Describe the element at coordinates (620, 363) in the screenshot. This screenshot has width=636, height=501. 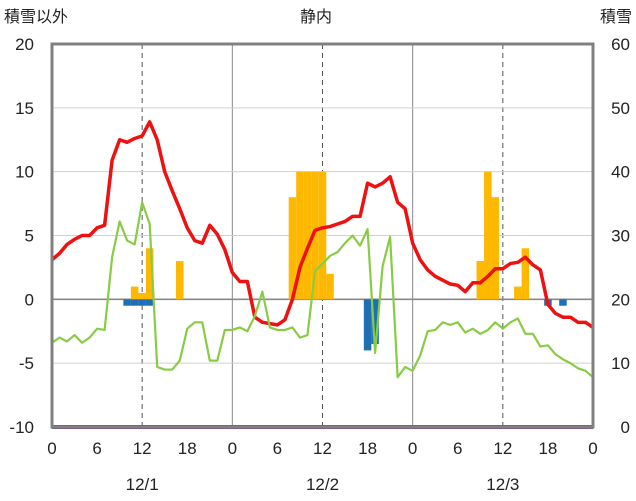
I see `right-tick-label: 10` at that location.